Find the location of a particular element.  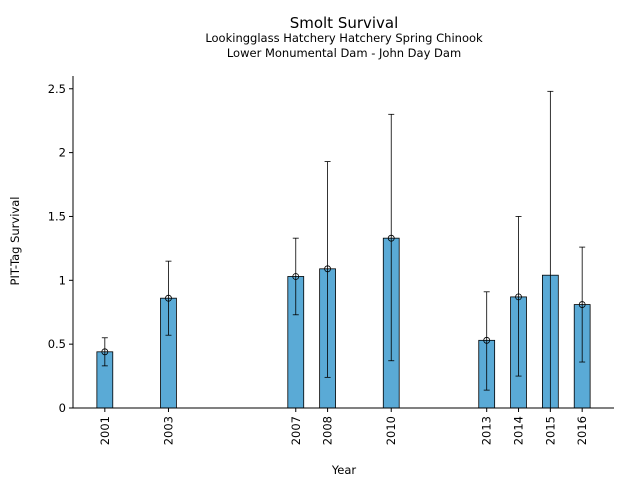

point-2014 is located at coordinates (518, 297).